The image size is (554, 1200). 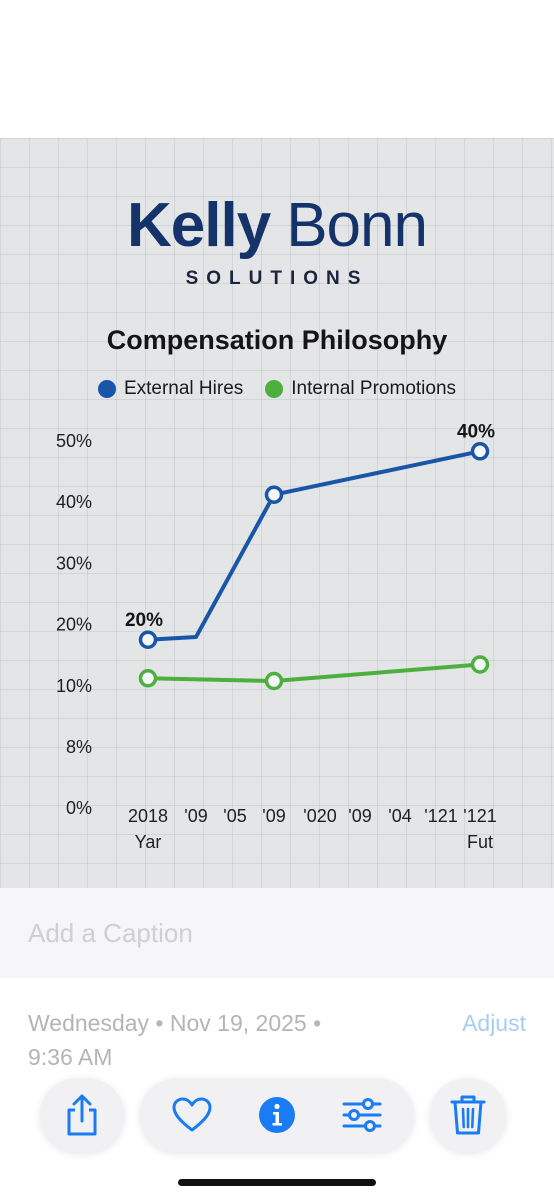 What do you see at coordinates (79, 808) in the screenshot?
I see `y-tick-label: 0%` at bounding box center [79, 808].